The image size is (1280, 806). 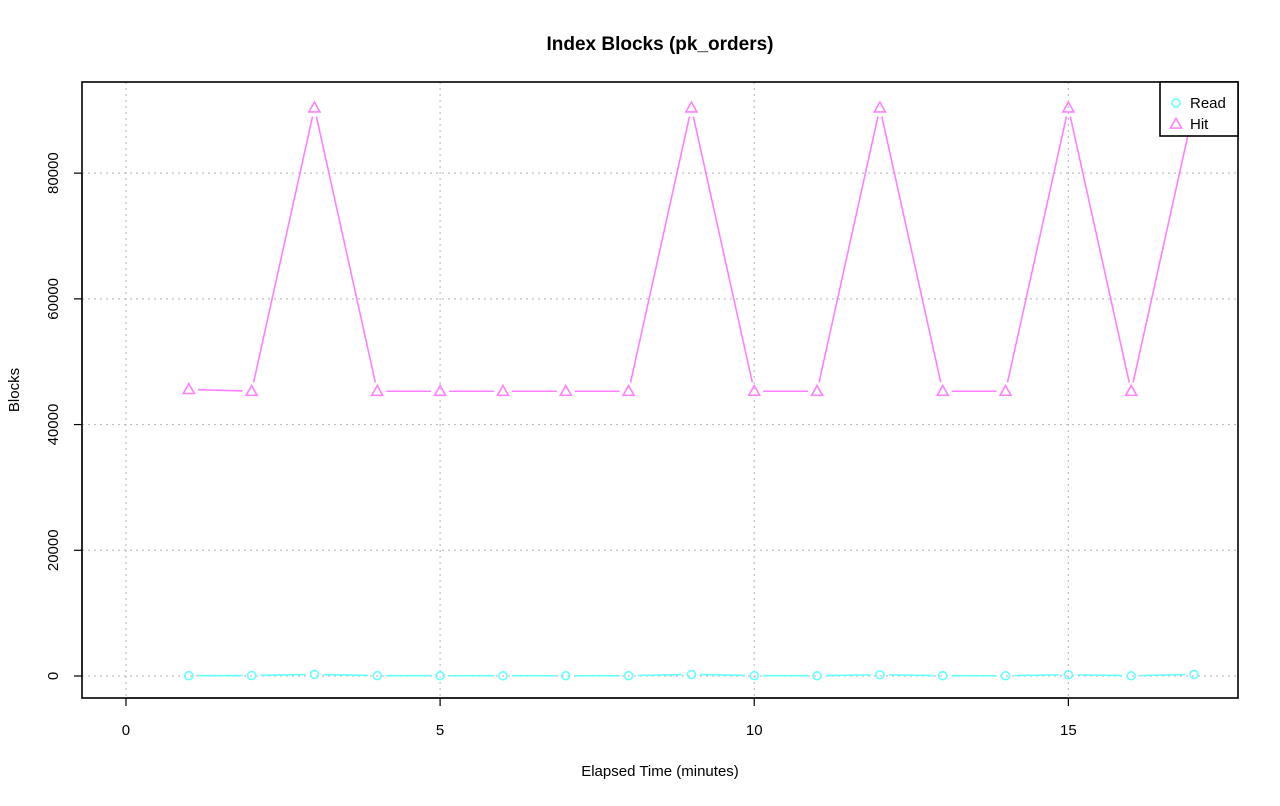 I want to click on y-tick-label: 0, so click(x=53, y=676).